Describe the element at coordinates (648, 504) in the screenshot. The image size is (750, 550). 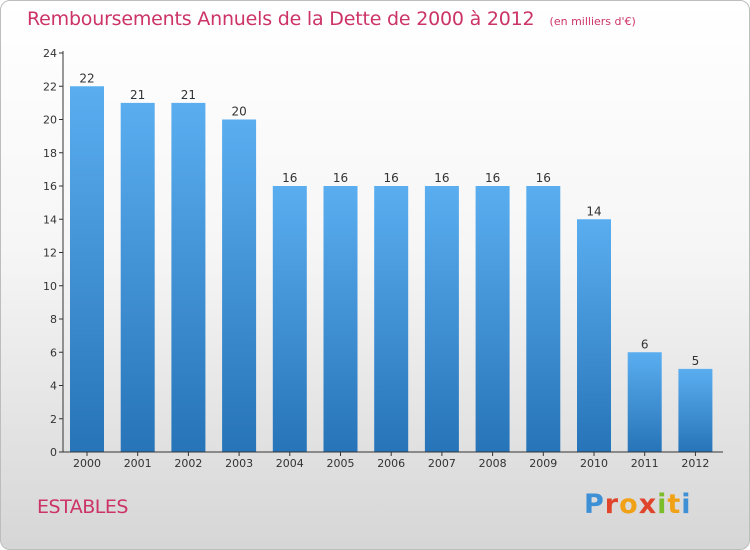
I see `logo-letter: x` at that location.